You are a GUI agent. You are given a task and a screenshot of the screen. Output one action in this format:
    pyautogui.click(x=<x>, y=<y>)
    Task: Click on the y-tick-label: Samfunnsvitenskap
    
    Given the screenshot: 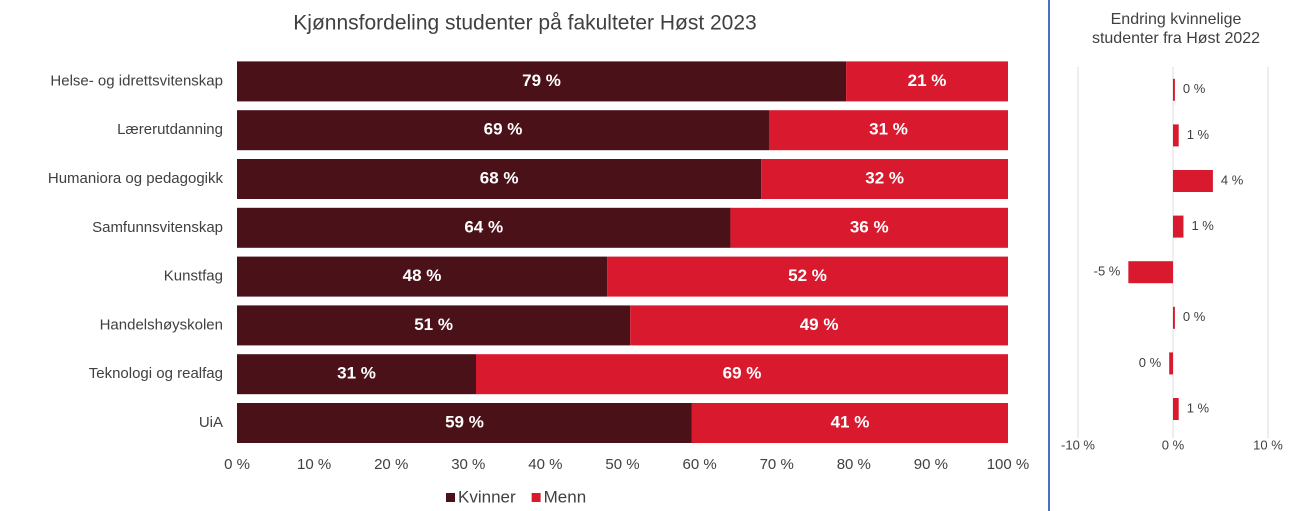 What is the action you would take?
    pyautogui.click(x=157, y=227)
    